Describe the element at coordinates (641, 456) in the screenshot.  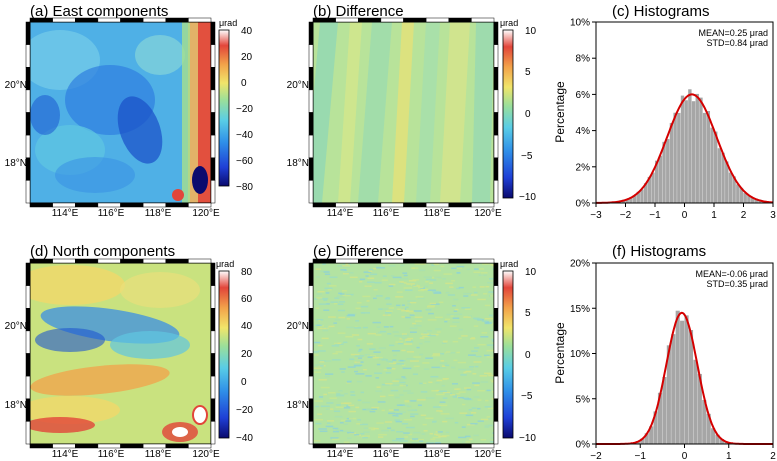
I see `x-tick-label: −1` at that location.